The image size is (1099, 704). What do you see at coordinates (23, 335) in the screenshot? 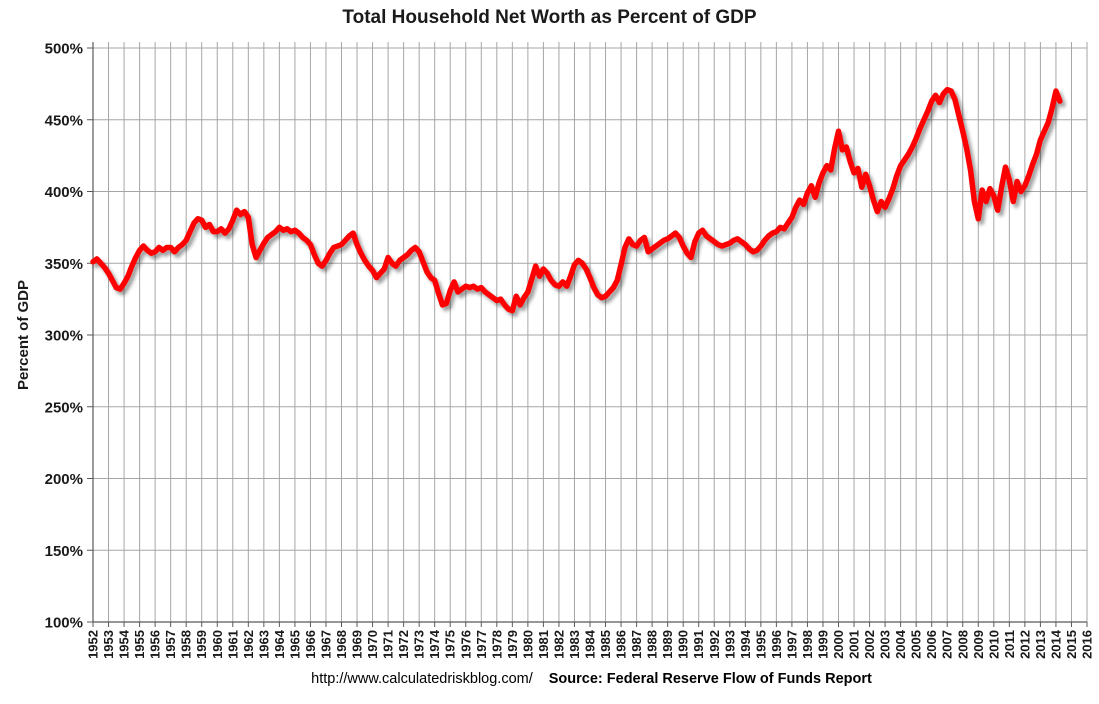
I see `y-axis-title: Percent of GDP` at bounding box center [23, 335].